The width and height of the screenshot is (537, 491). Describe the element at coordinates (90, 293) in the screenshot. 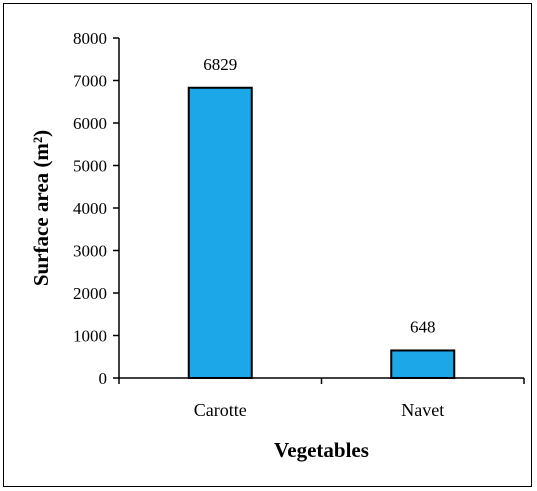

I see `y-tick-label: 2000` at that location.